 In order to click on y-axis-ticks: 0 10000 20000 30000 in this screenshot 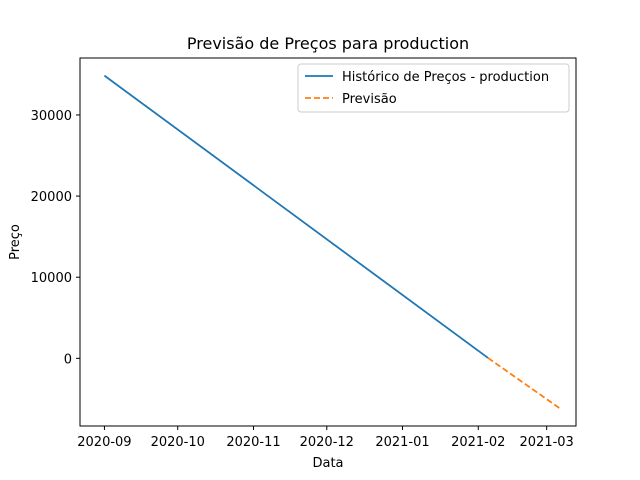, I will do `click(55, 238)`.